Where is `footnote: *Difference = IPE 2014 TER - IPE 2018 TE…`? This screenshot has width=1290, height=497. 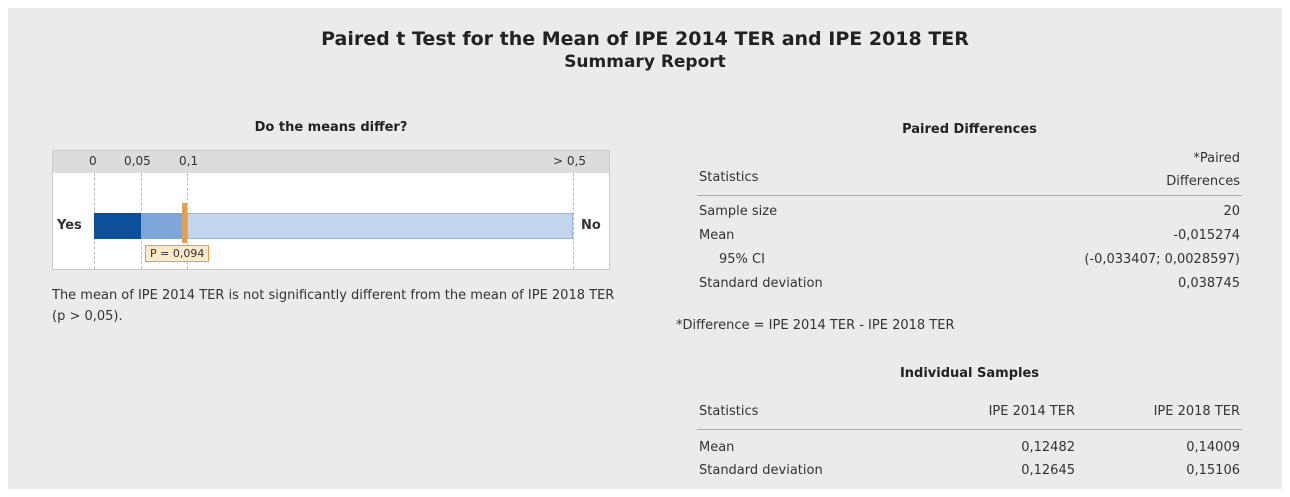 footnote: *Difference = IPE 2014 TER - IPE 2018 TE… is located at coordinates (815, 325).